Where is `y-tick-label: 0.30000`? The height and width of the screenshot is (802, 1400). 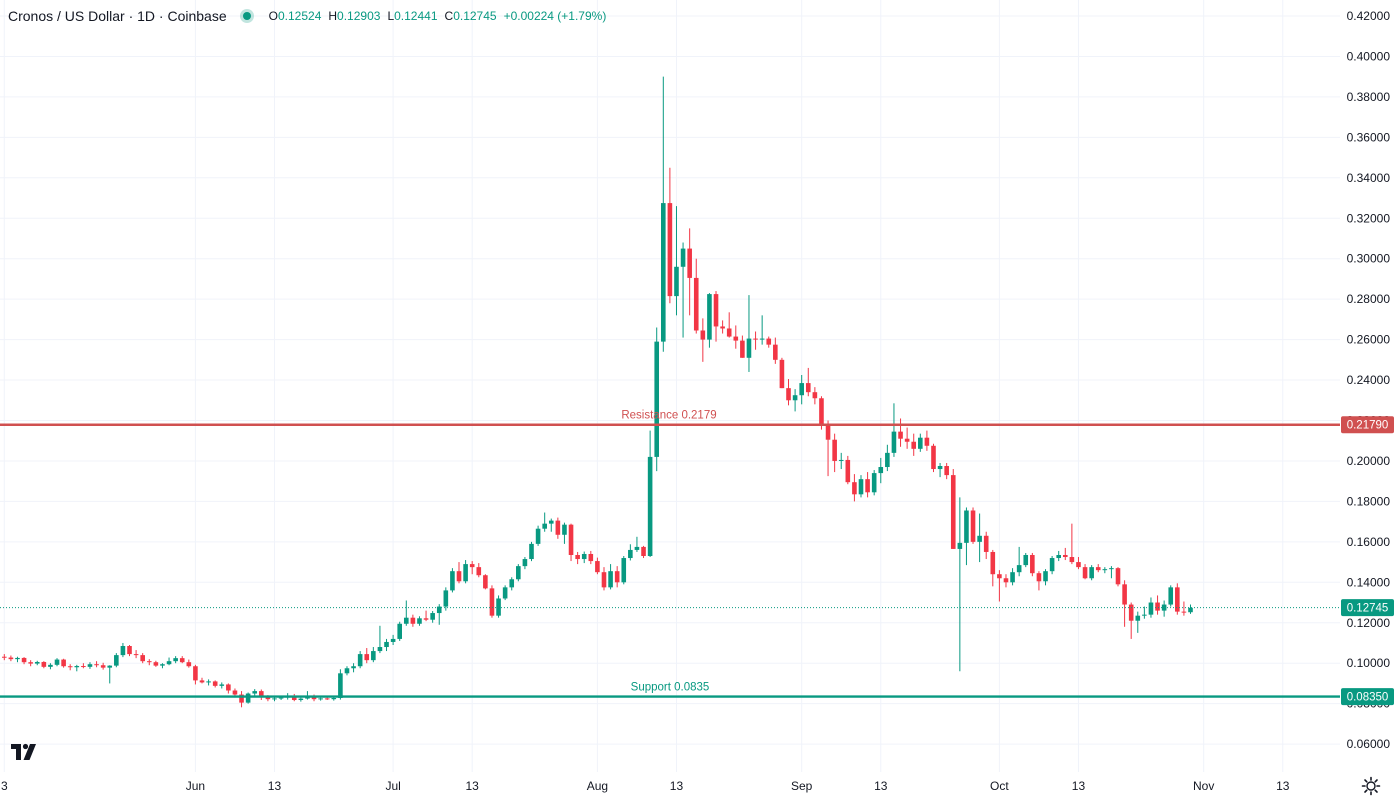
y-tick-label: 0.30000 is located at coordinates (1369, 259).